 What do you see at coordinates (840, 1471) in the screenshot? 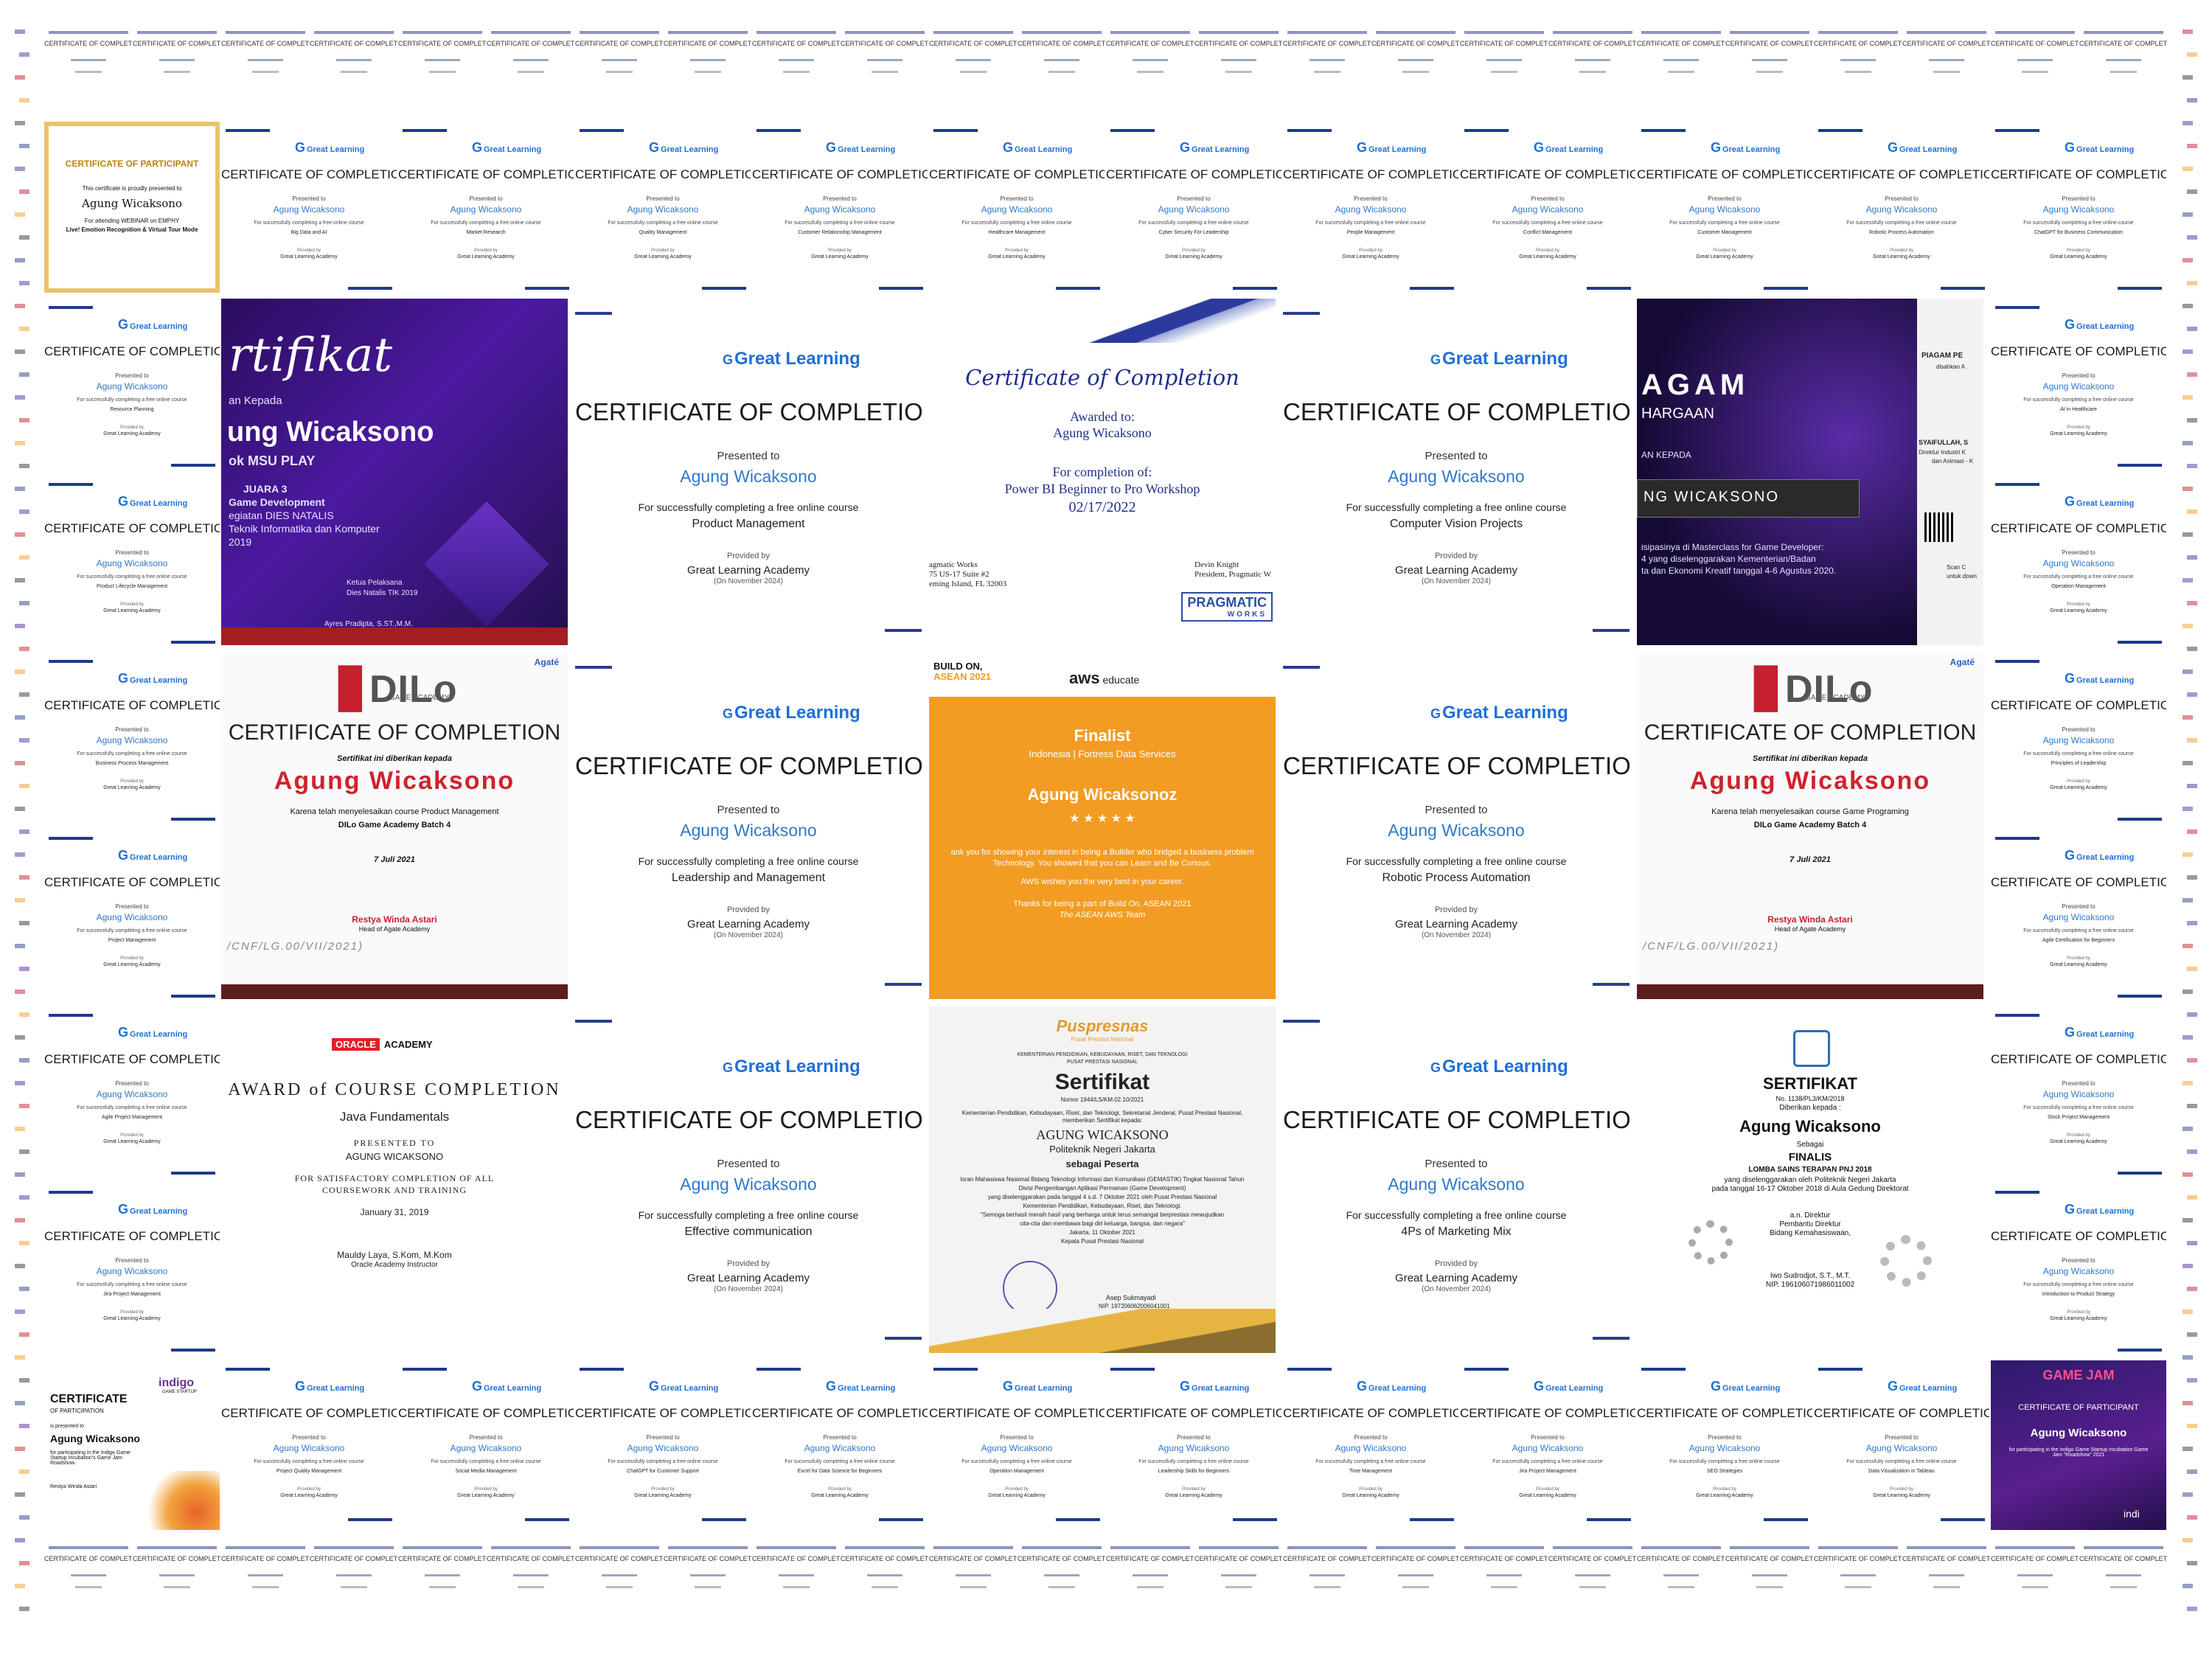
I see `course-name: Excel for Data Science for Beginners` at bounding box center [840, 1471].